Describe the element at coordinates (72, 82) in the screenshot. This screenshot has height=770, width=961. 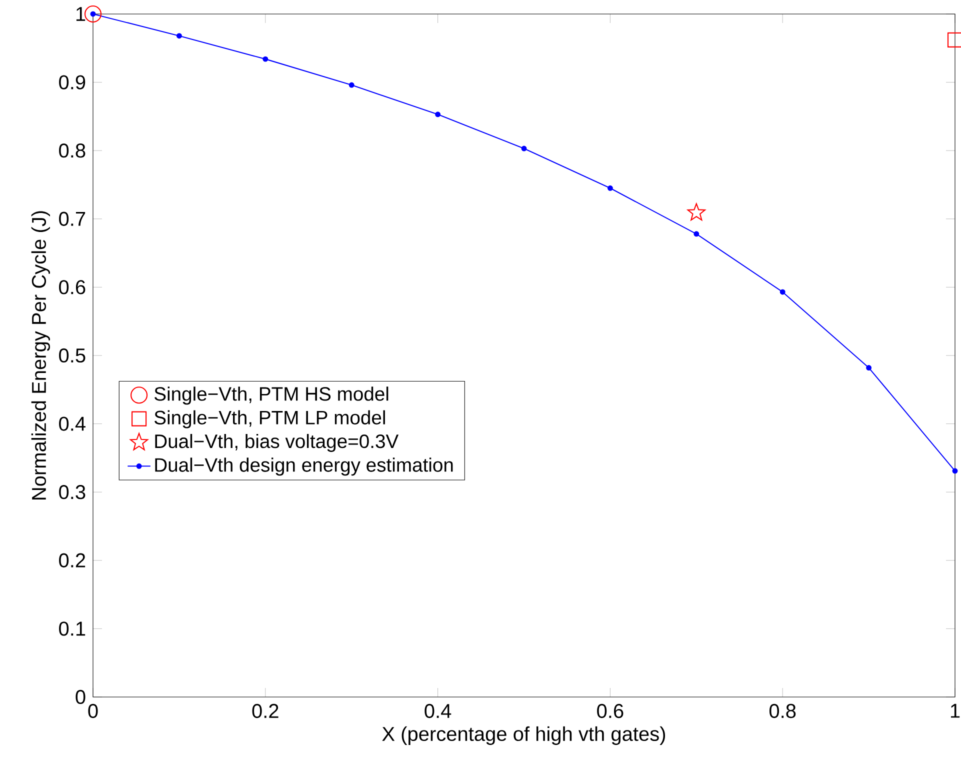
I see `y-tick-label: 0.9` at that location.